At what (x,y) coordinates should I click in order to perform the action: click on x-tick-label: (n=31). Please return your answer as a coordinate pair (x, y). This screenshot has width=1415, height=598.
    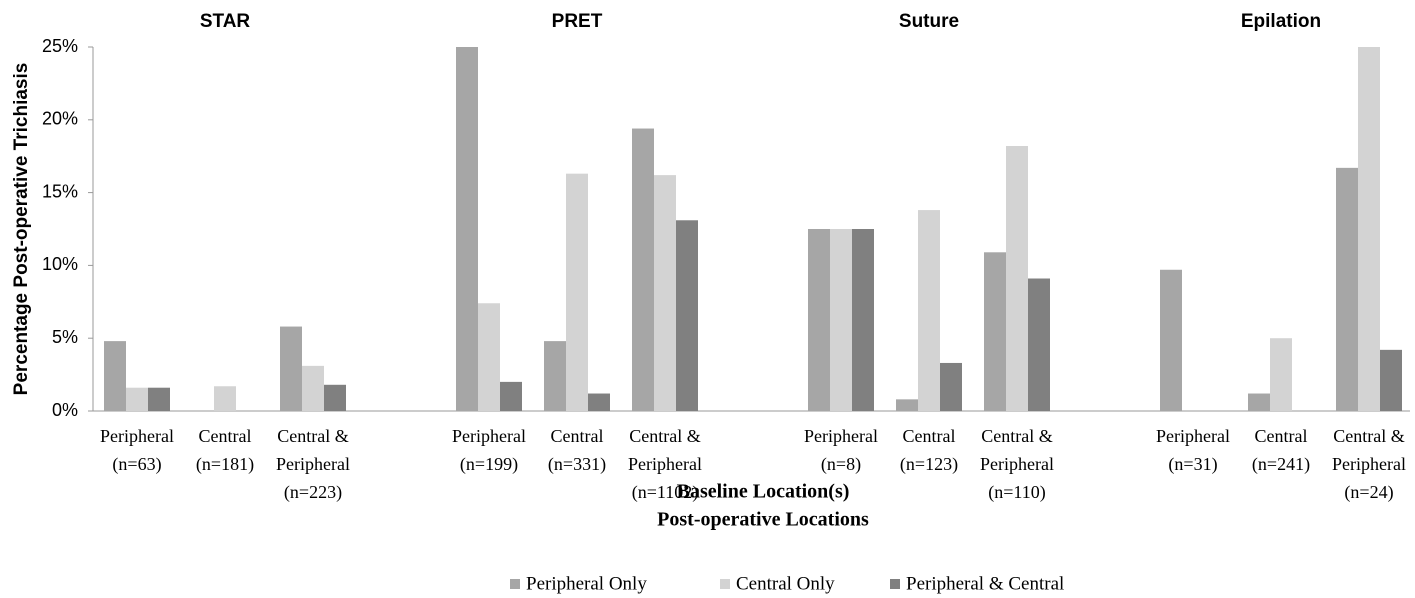
    Looking at the image, I should click on (1192, 464).